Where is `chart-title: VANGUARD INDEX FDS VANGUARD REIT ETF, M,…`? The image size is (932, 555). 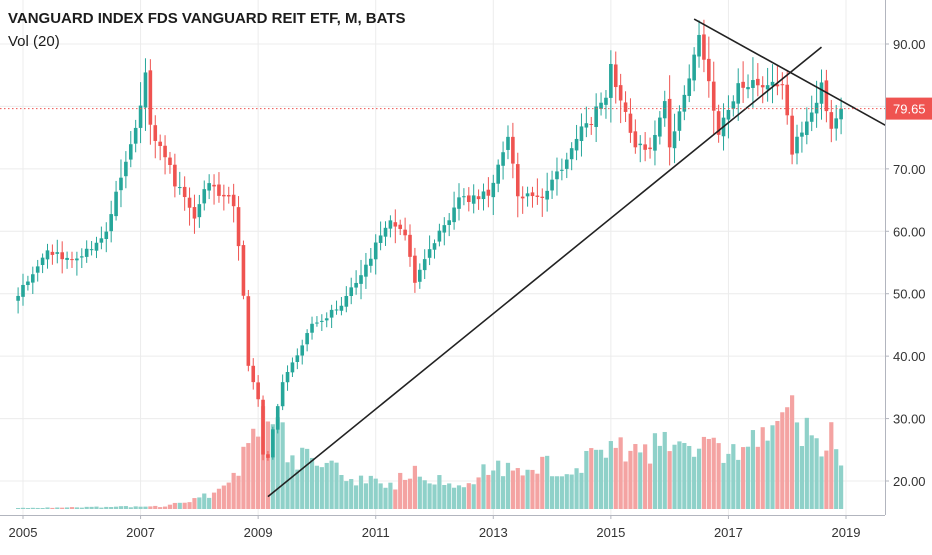
chart-title: VANGUARD INDEX FDS VANGUARD REIT ETF, M,… is located at coordinates (207, 18).